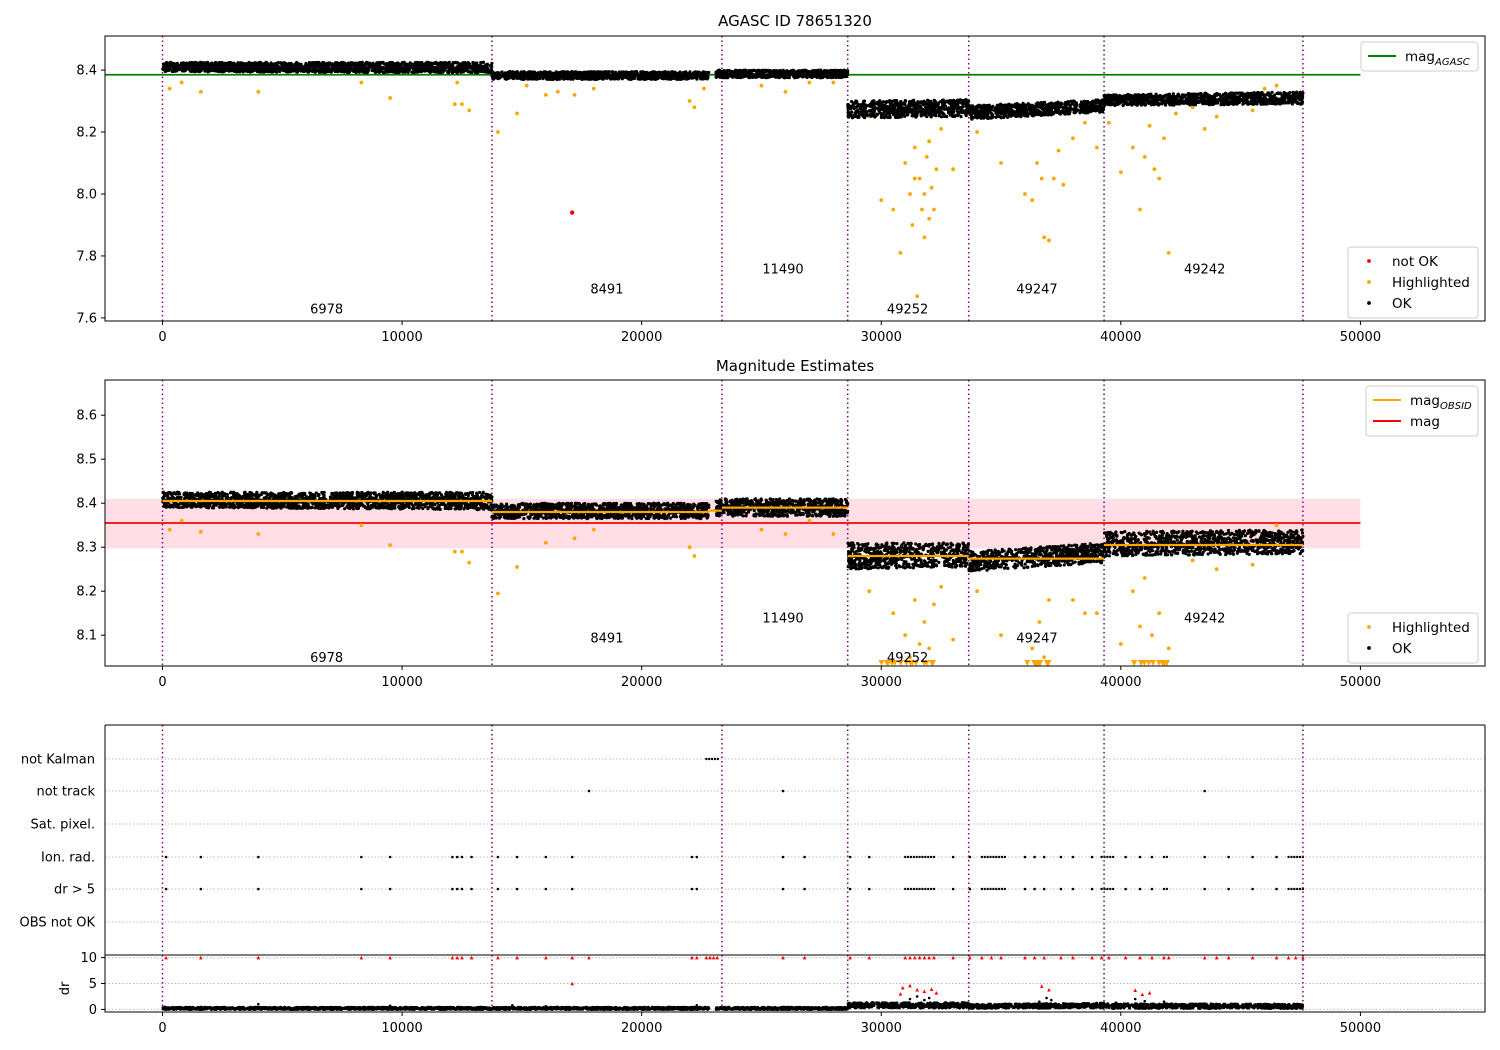 This screenshot has width=1500, height=1050. I want to click on figure-title: AGASC ID 78651320, so click(795, 21).